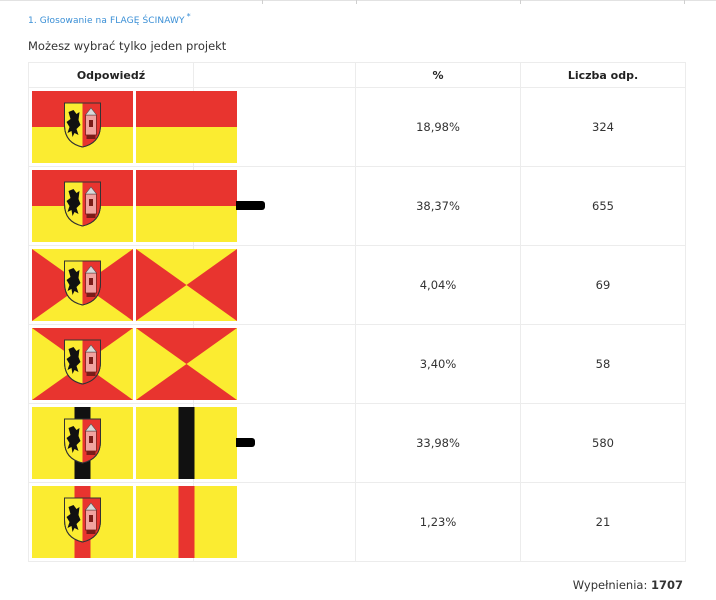 The height and width of the screenshot is (600, 716). Describe the element at coordinates (438, 75) in the screenshot. I see `header-percent: %` at that location.